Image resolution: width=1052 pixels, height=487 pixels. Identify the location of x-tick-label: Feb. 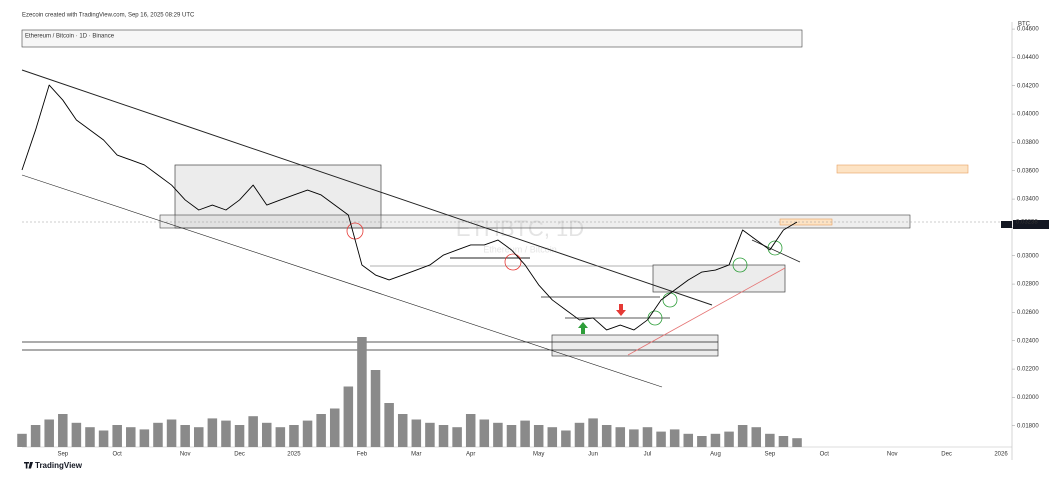
(362, 455).